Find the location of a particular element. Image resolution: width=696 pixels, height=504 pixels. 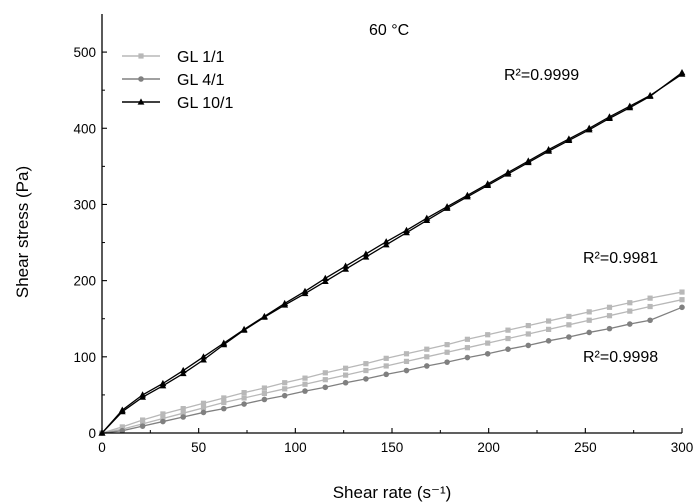

y-tick-label-200: 200 is located at coordinates (84, 281).